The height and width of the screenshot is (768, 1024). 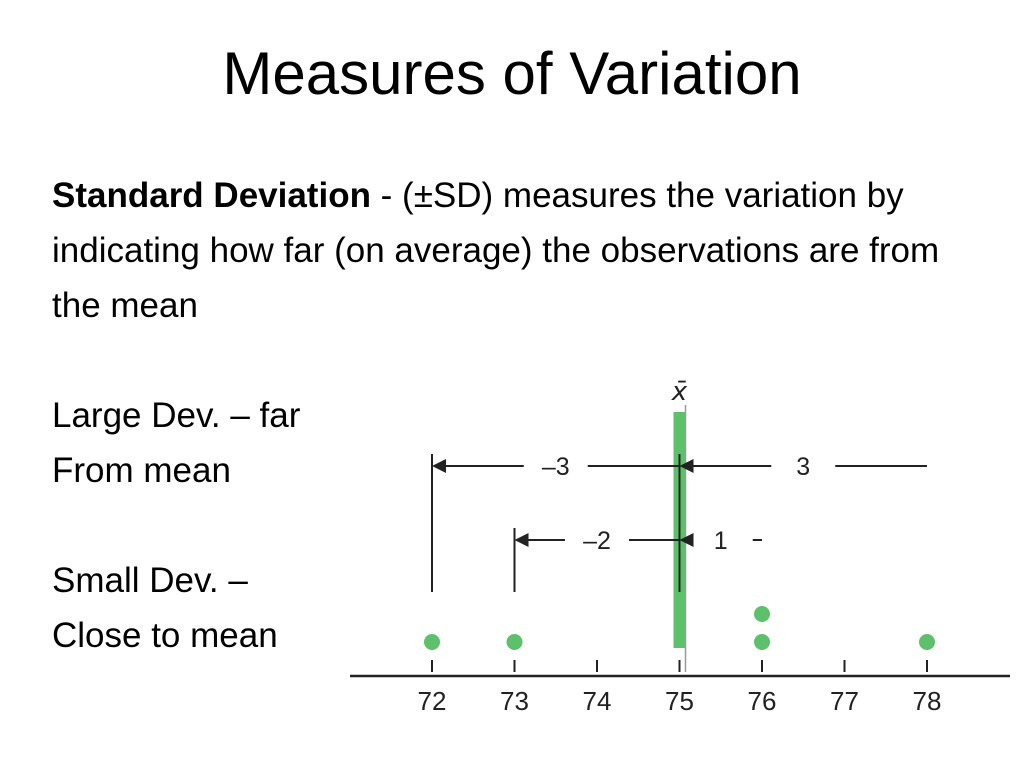 What do you see at coordinates (150, 580) in the screenshot?
I see `small-dev-line-1: Small Dev. –` at bounding box center [150, 580].